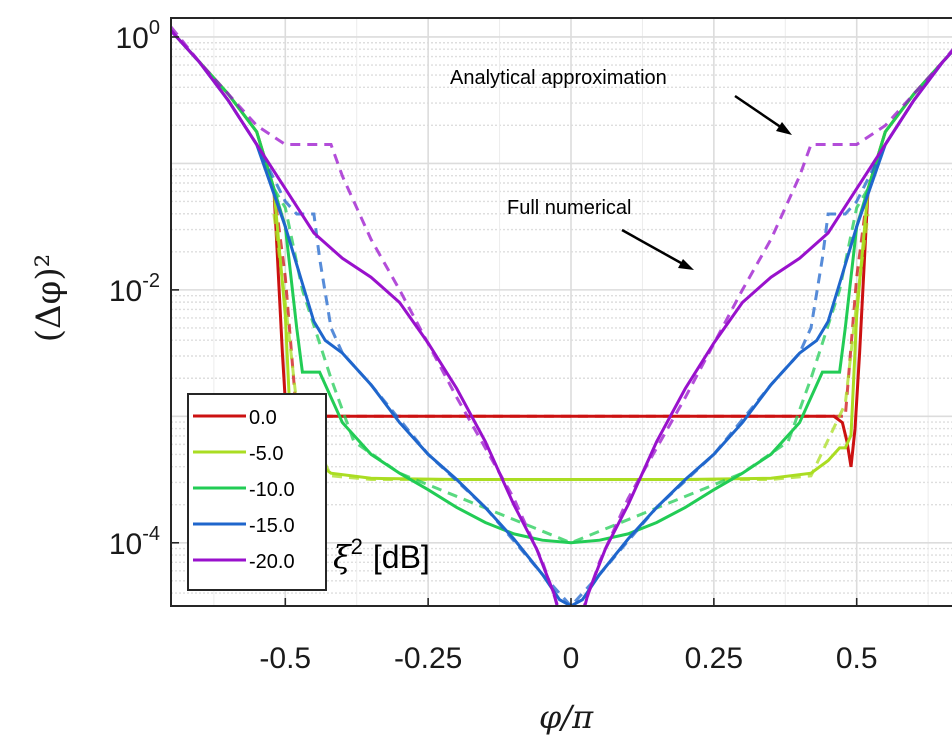 The height and width of the screenshot is (740, 952). I want to click on annotation-analytical-arrowhead, so click(784, 128).